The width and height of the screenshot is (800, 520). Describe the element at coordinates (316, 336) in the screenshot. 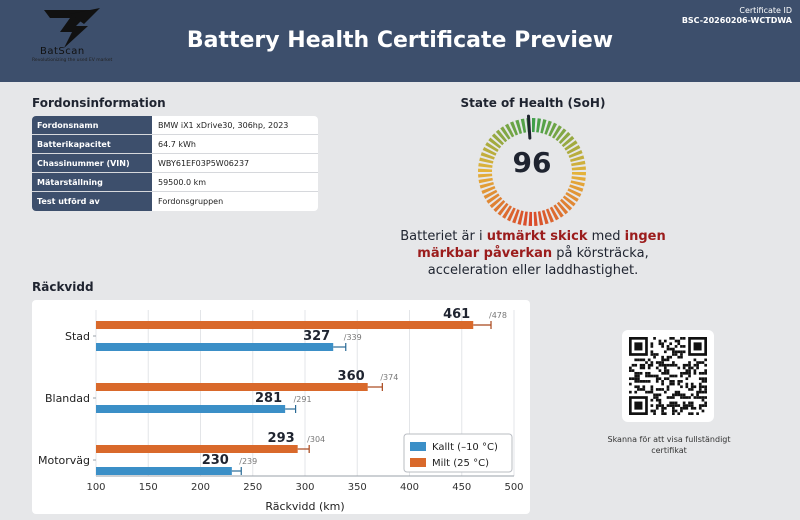

I see `data-label: 327` at that location.